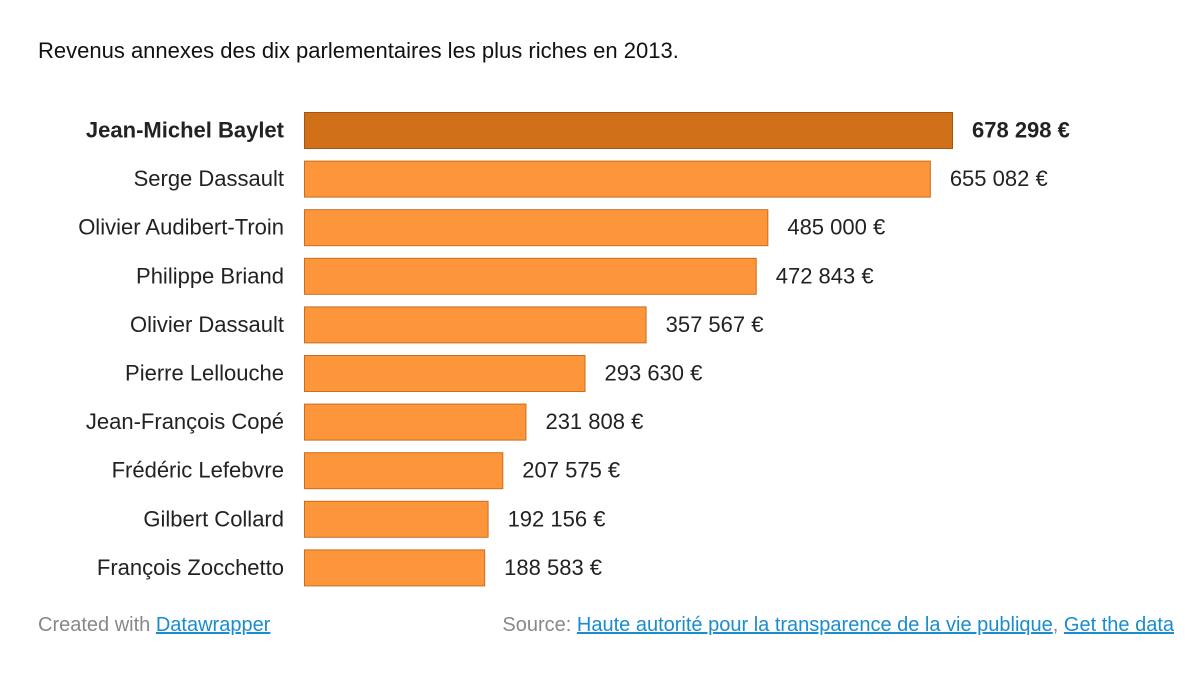 This screenshot has width=1204, height=688. I want to click on value-label: 357 567 €, so click(715, 324).